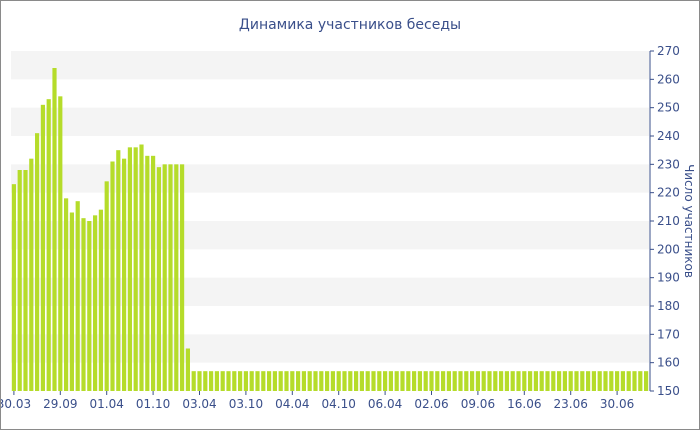  Describe the element at coordinates (668, 136) in the screenshot. I see `y-tick-label: 240` at that location.